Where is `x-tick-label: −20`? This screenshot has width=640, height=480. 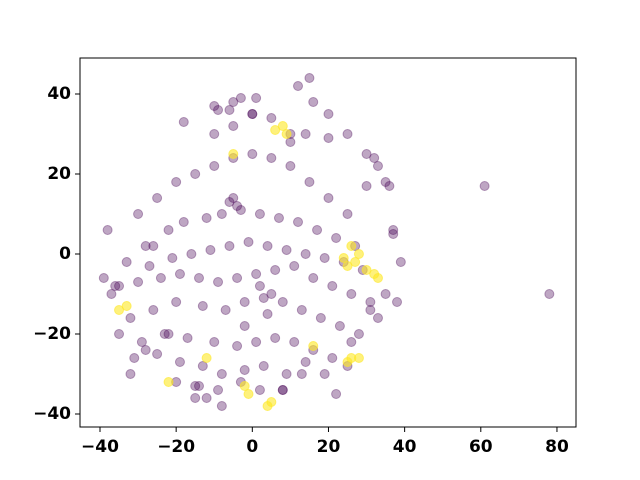 x-tick-label: −20 is located at coordinates (176, 447).